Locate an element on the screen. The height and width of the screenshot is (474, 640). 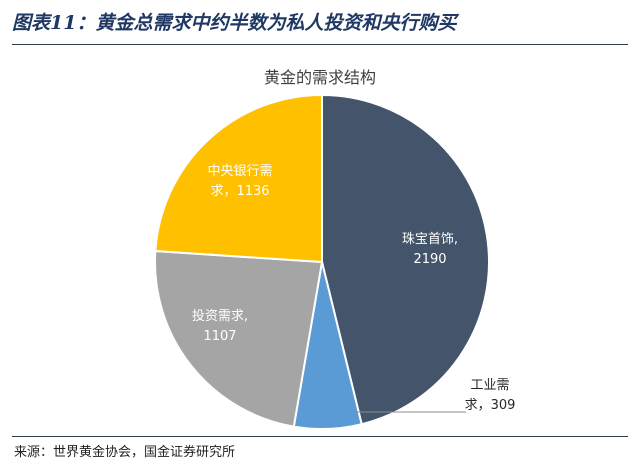
top-rule is located at coordinates (320, 44).